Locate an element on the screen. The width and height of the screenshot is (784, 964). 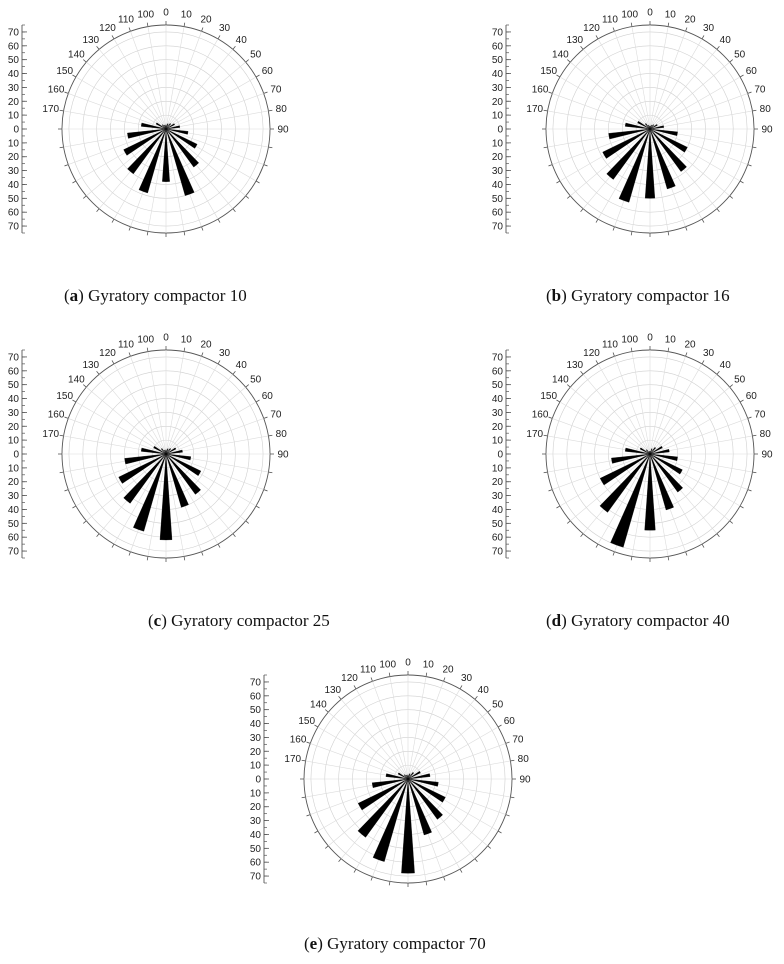
caption-b: (b) Gyratory compactor 16 is located at coordinates (638, 295).